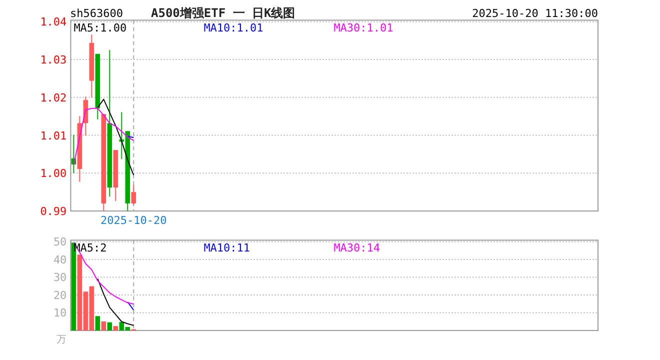  I want to click on chart-title: A500增强ETF 一 日K线图, so click(223, 13).